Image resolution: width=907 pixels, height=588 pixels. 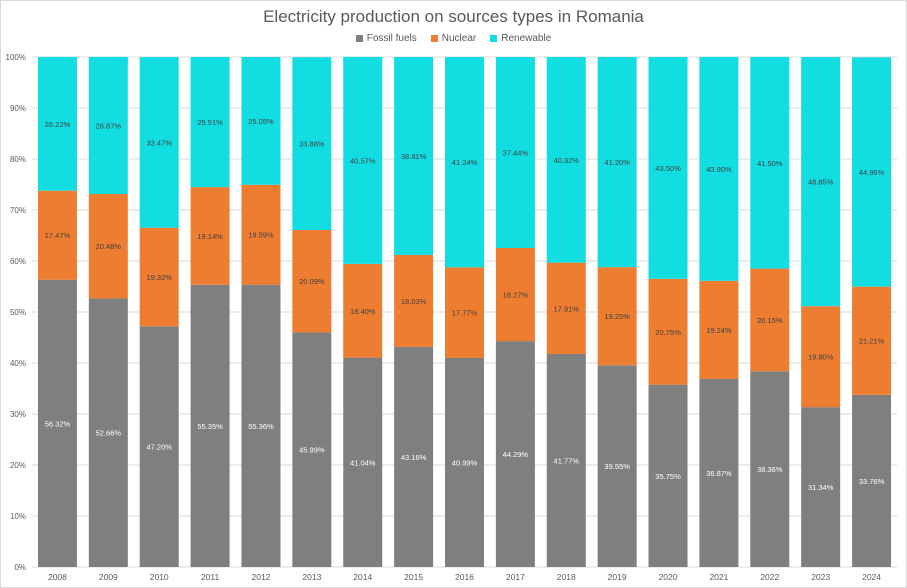 I want to click on x-tick-label: 2023, so click(x=820, y=577).